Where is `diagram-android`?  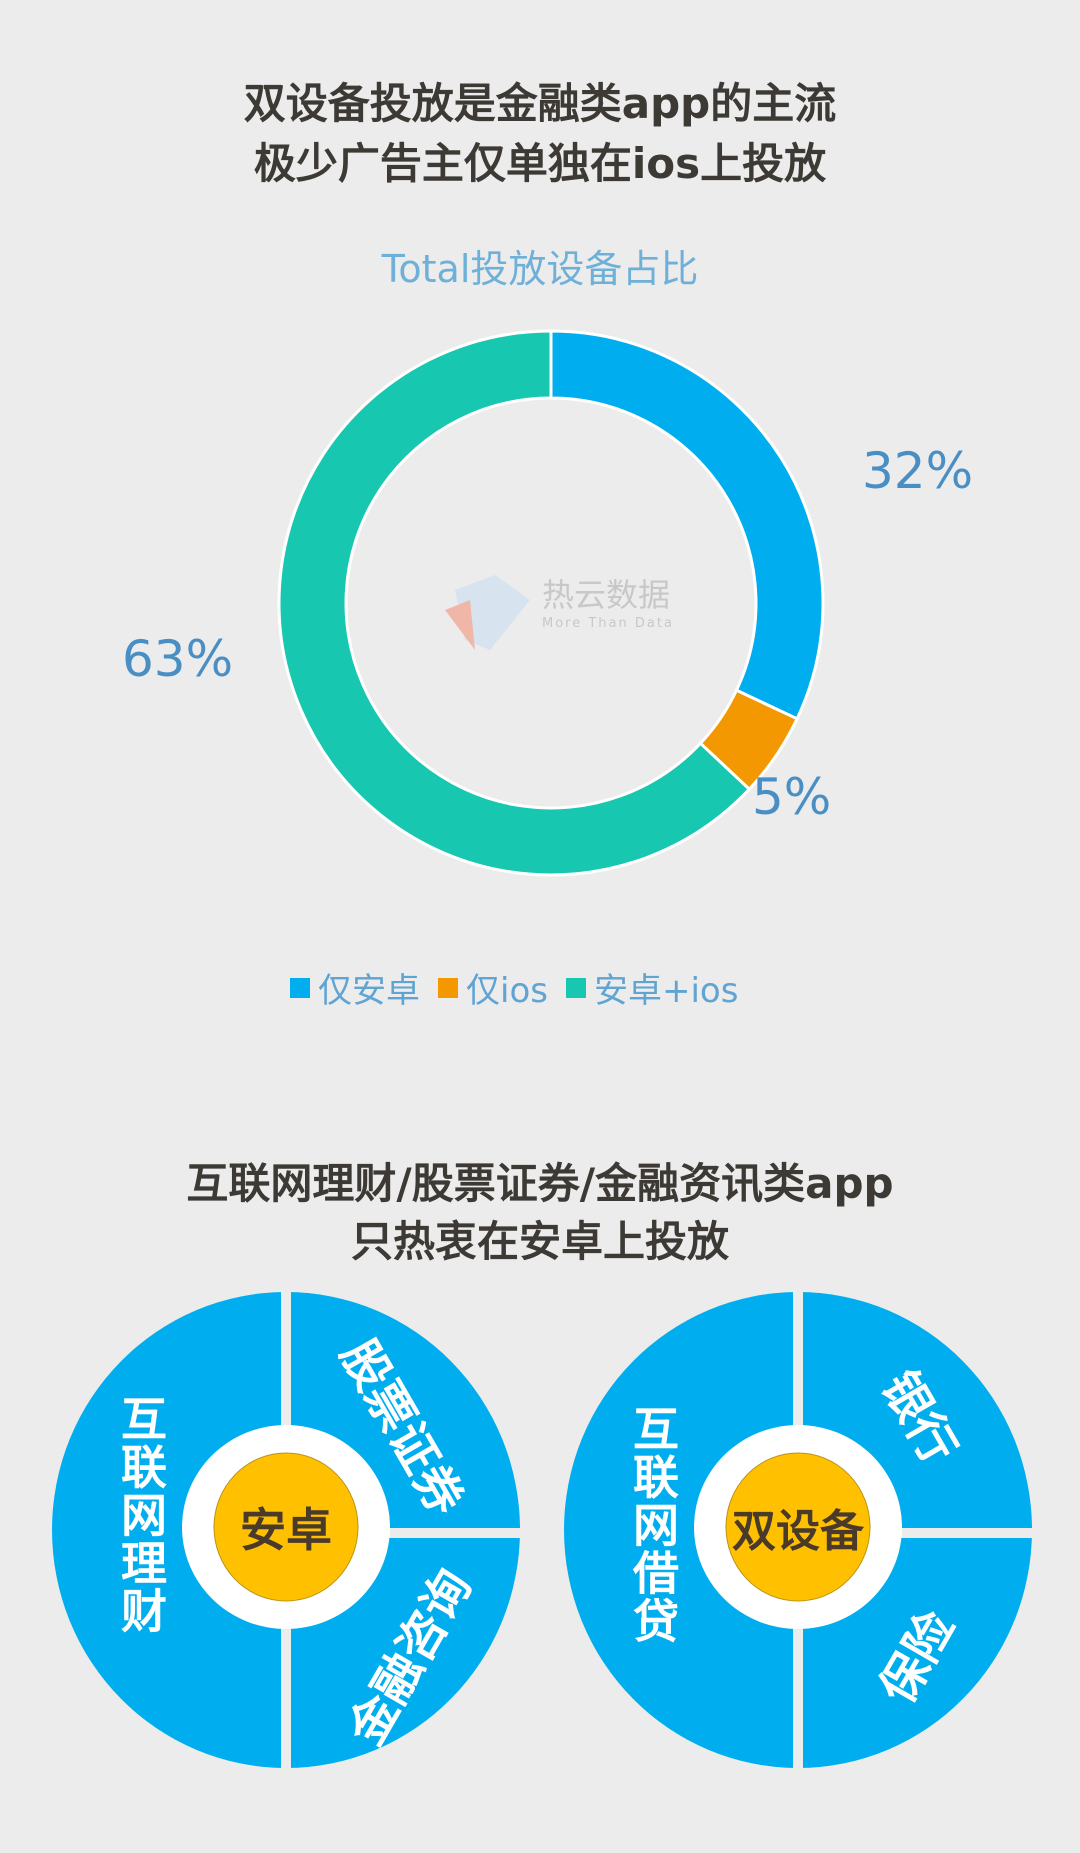
diagram-android is located at coordinates (289, 1530).